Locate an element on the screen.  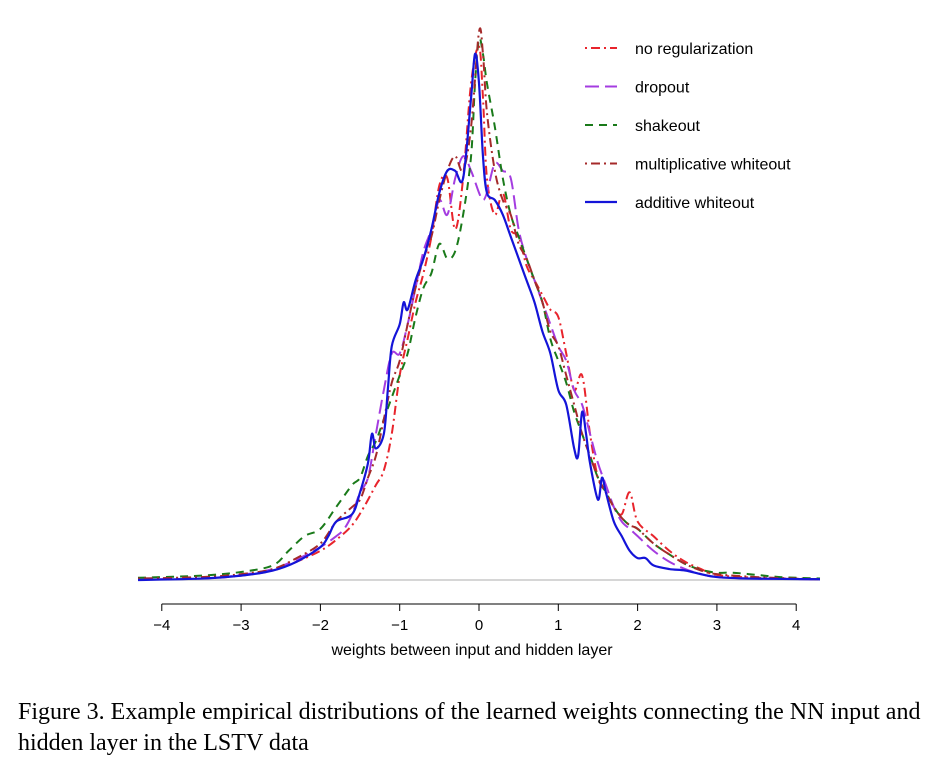
x-tick-label: −2 is located at coordinates (320, 625).